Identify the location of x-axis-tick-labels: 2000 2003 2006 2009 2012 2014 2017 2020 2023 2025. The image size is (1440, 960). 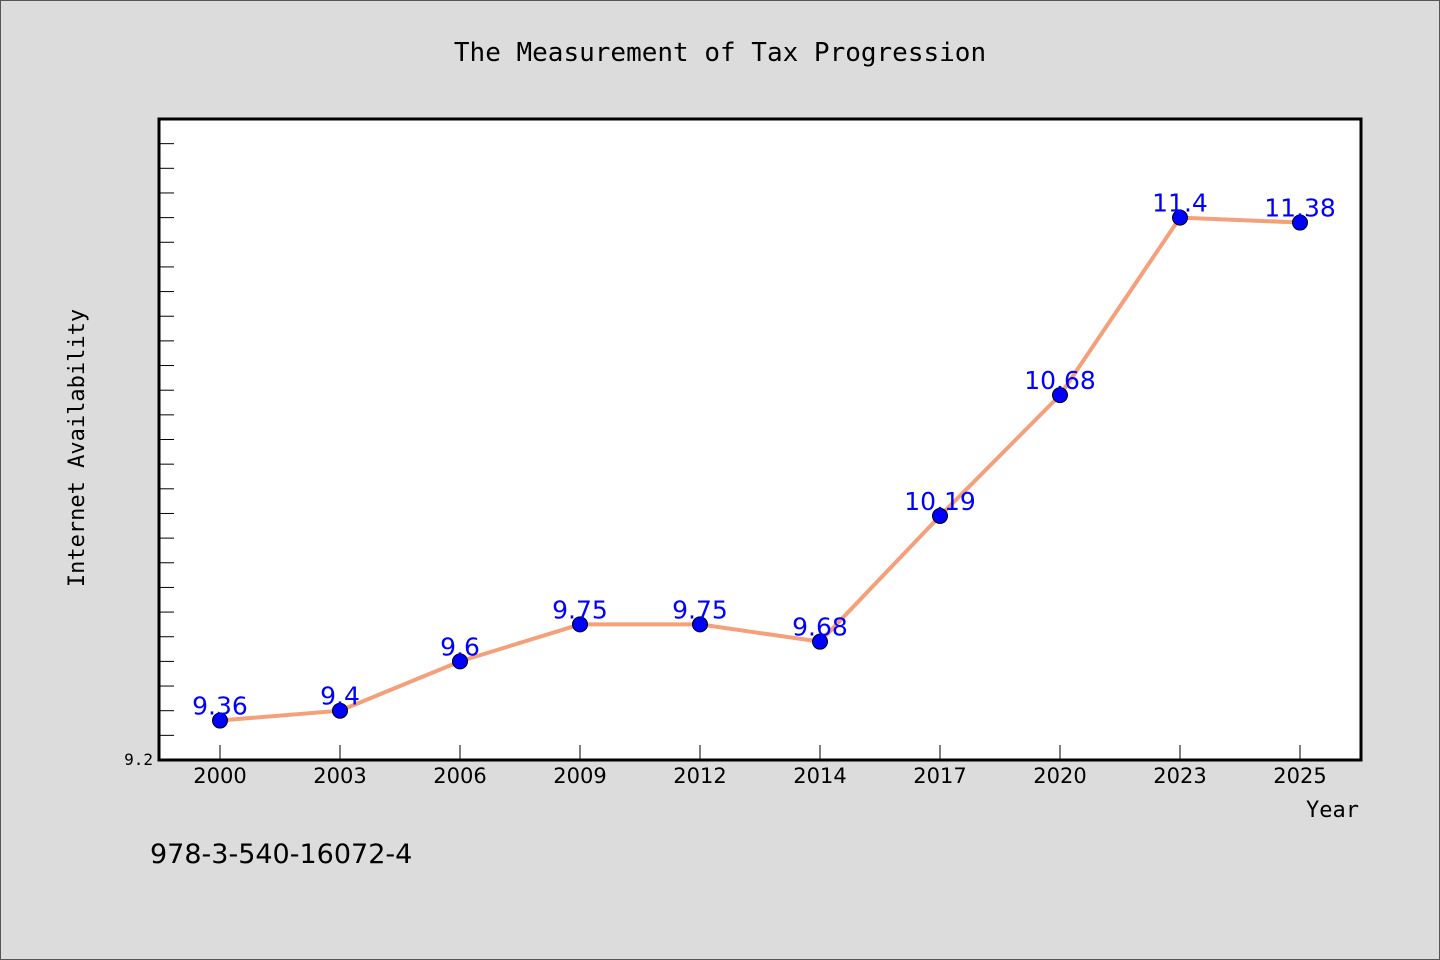
(759, 776).